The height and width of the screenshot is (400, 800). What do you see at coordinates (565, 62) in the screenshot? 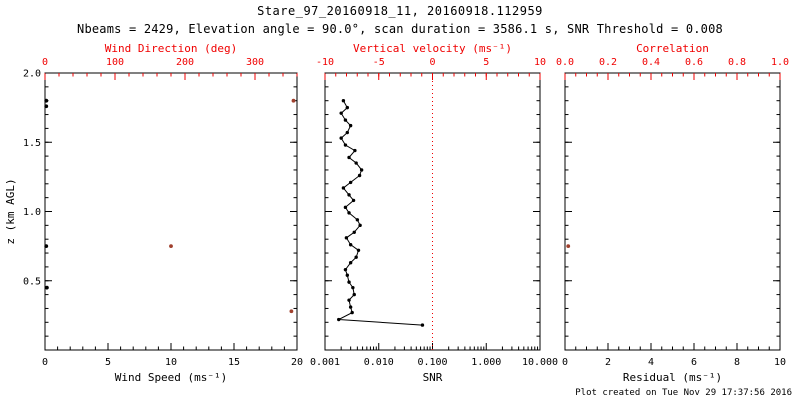
I see `top-tick-label: 0.0` at bounding box center [565, 62].